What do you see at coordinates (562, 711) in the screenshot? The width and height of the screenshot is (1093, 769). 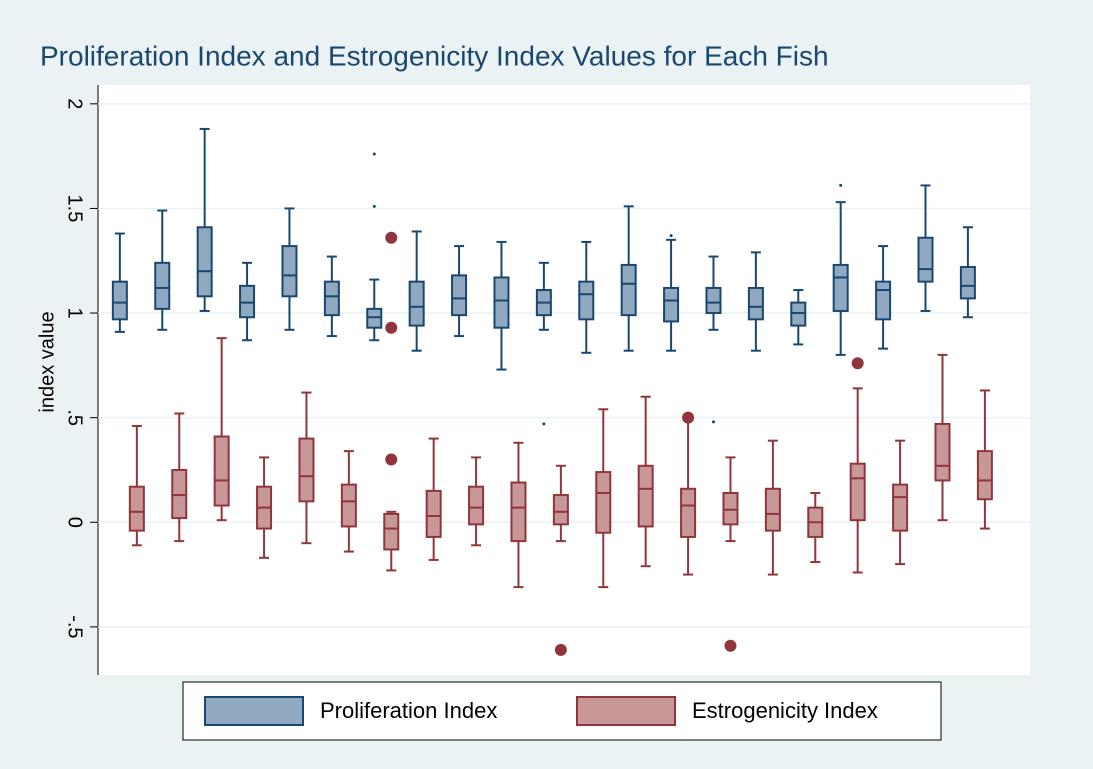 I see `legend-frame` at bounding box center [562, 711].